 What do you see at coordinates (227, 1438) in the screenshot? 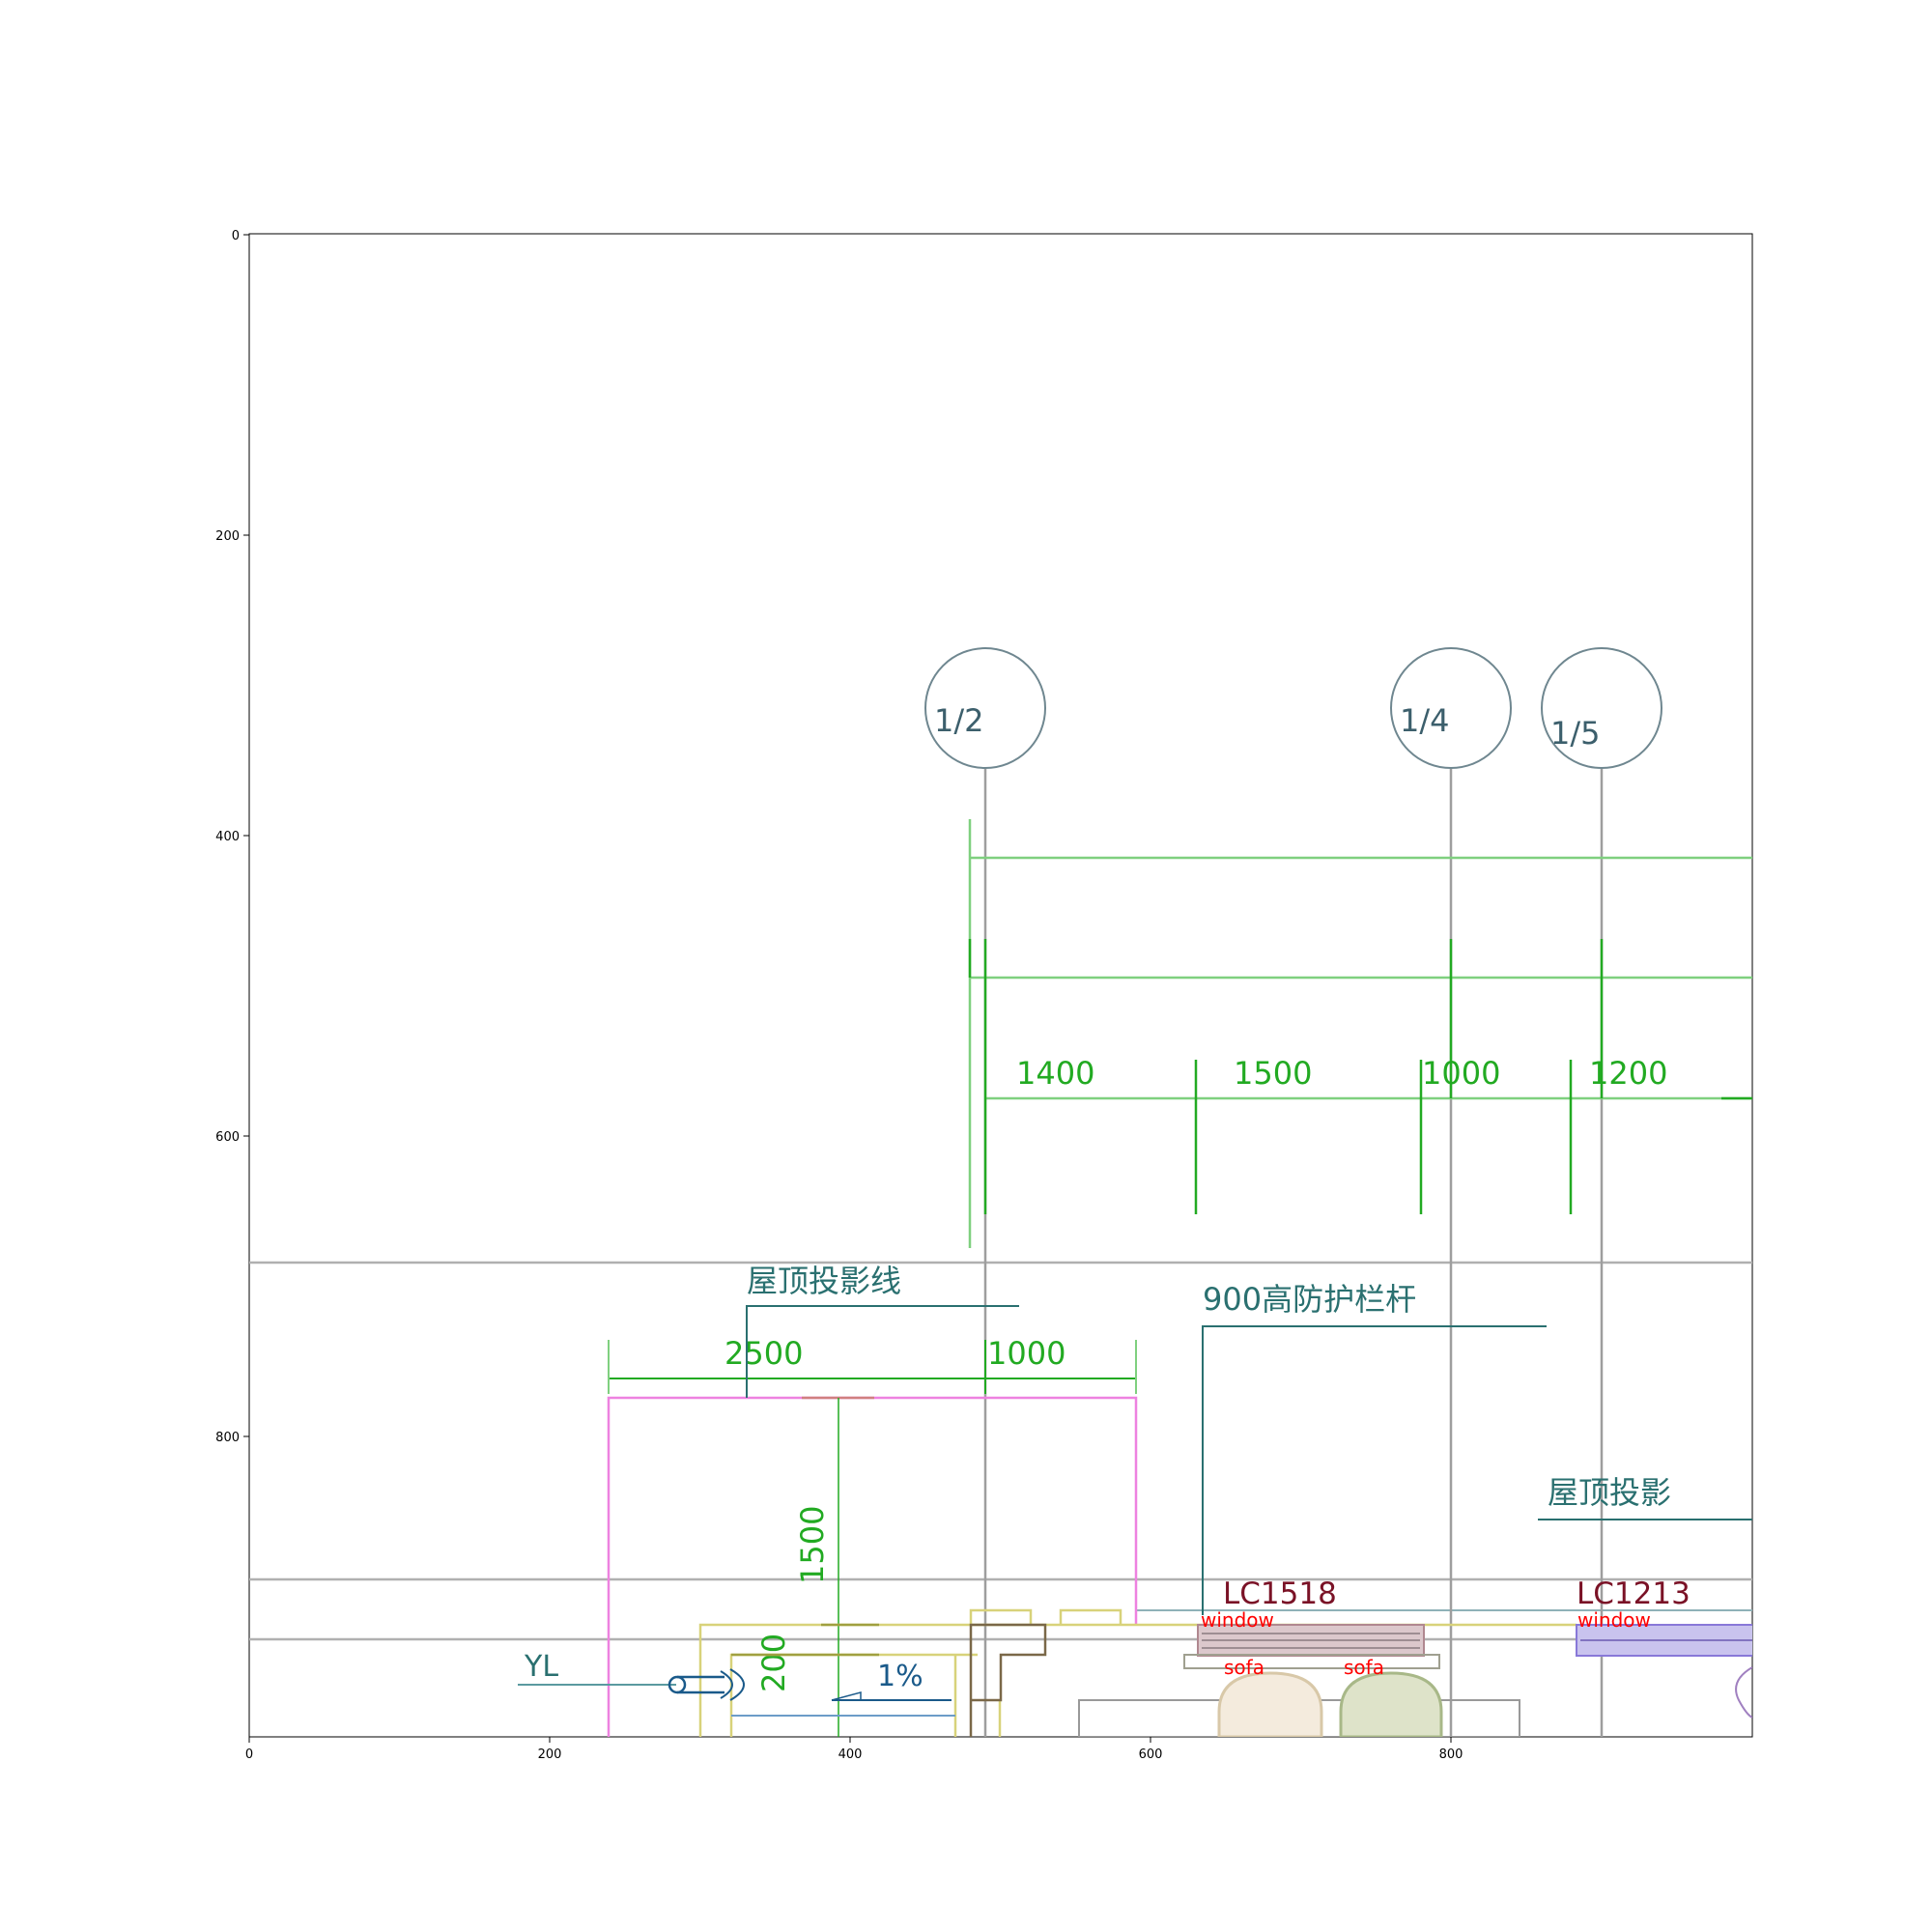
I see `y-tick-label: 800` at bounding box center [227, 1438].